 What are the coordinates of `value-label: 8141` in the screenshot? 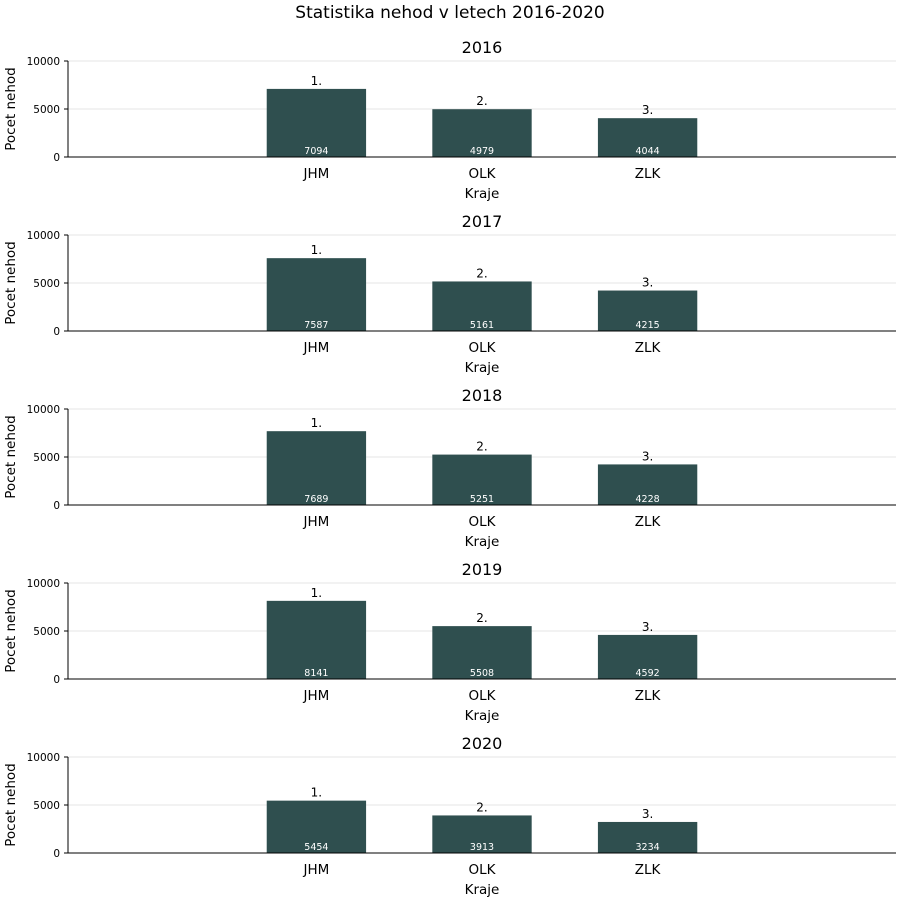 It's located at (316, 673).